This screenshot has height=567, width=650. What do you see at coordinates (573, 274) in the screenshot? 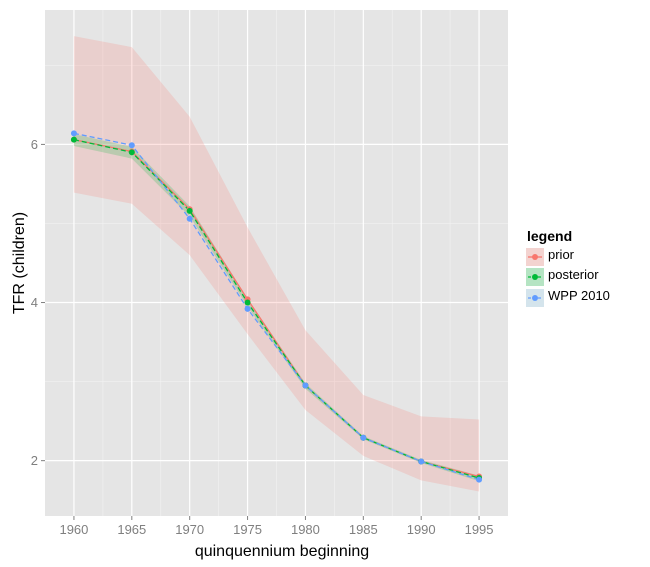
I see `legend-label-posterior: posterior` at bounding box center [573, 274].